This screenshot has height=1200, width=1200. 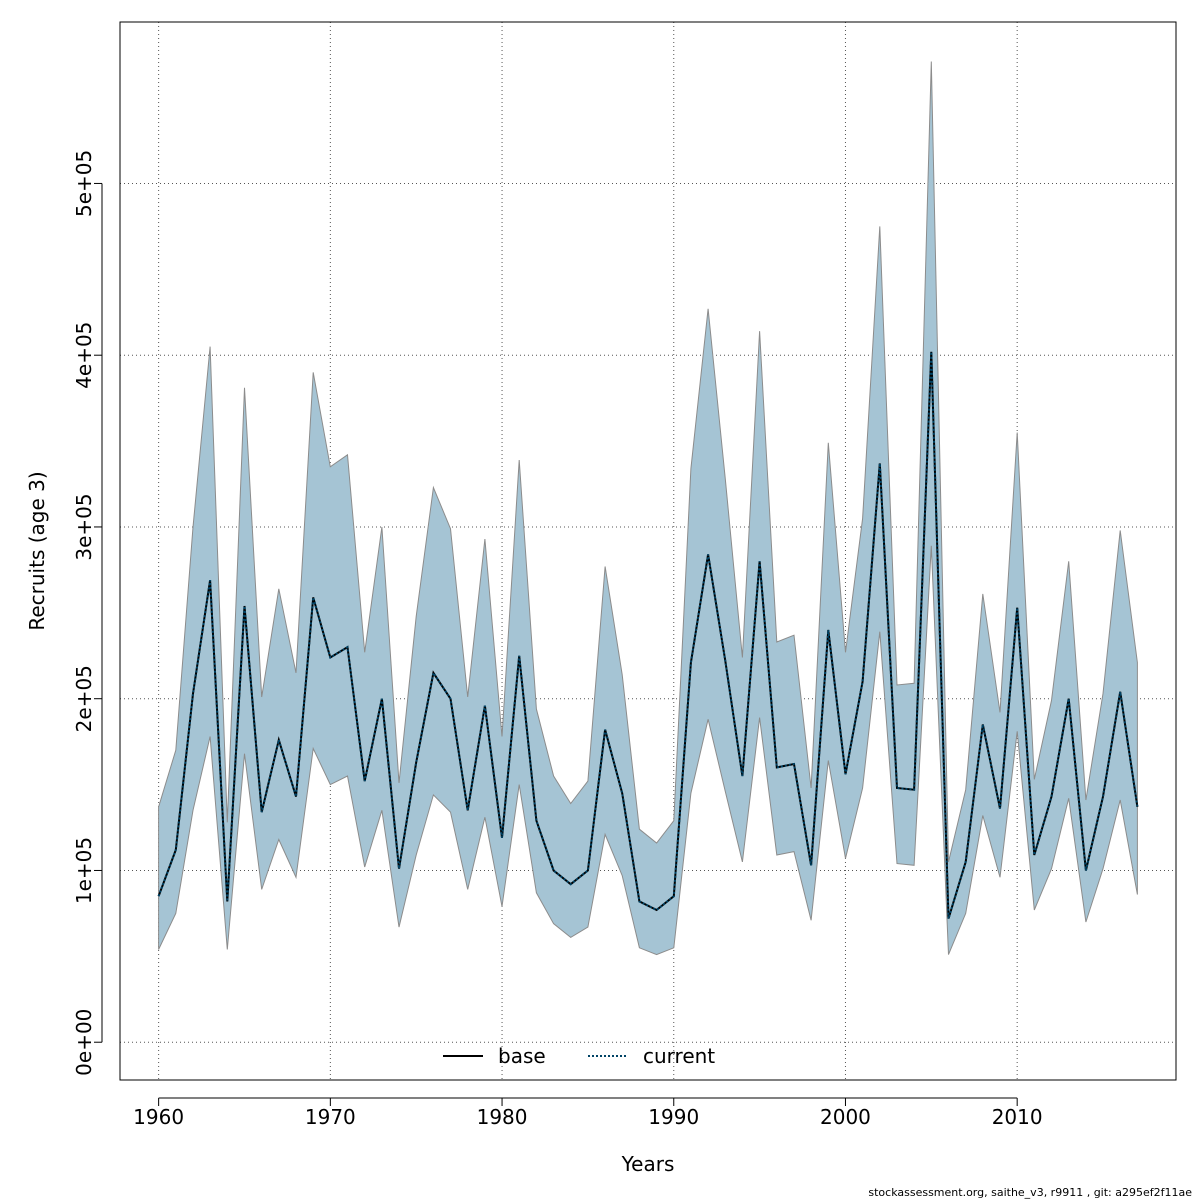 I want to click on x-tick-label: 1960, so click(x=158, y=1117).